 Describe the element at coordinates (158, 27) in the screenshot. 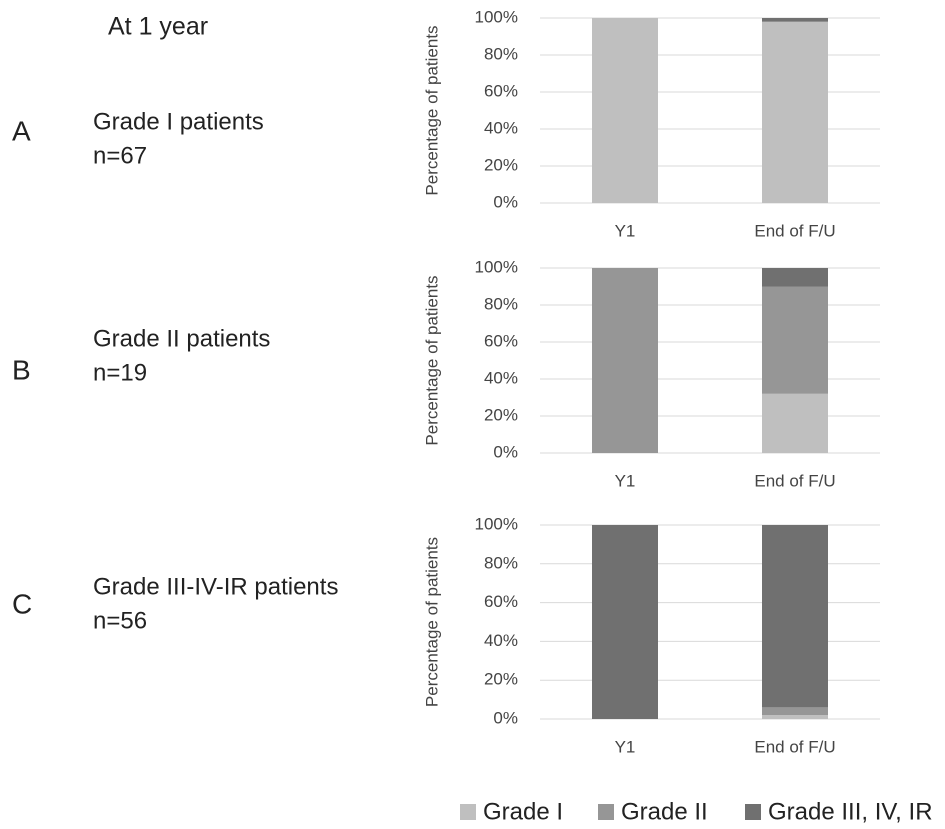

I see `heading: At 1 year` at that location.